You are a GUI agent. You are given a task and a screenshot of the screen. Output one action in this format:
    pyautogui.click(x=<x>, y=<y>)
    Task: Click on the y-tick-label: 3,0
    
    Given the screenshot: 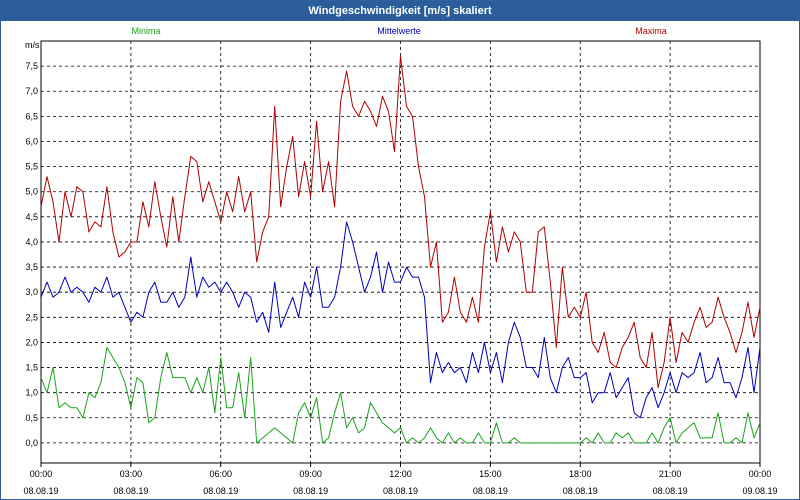 What is the action you would take?
    pyautogui.click(x=31, y=292)
    